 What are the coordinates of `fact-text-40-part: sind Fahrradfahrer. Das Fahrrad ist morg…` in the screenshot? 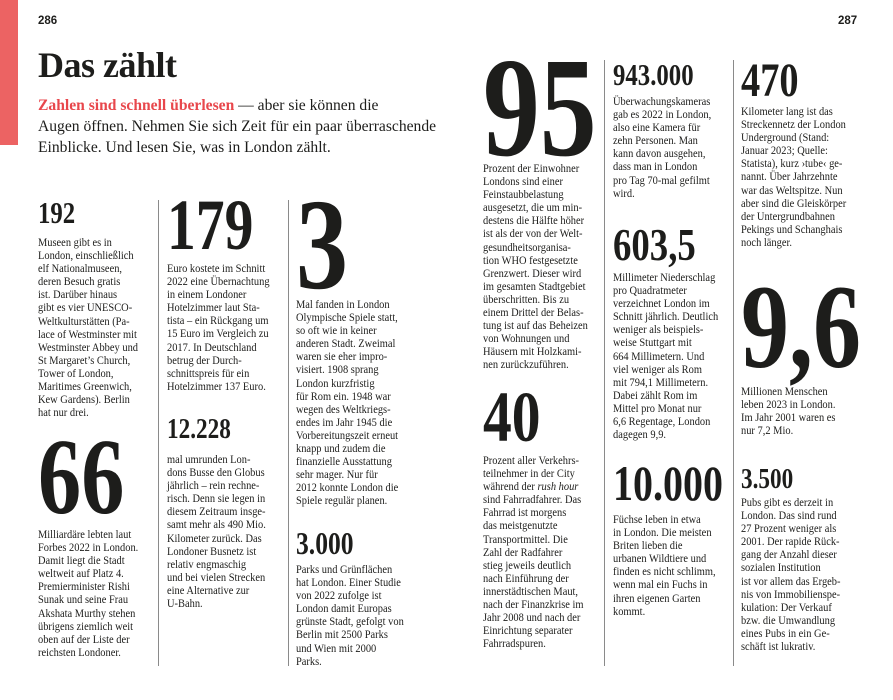 It's located at (533, 572).